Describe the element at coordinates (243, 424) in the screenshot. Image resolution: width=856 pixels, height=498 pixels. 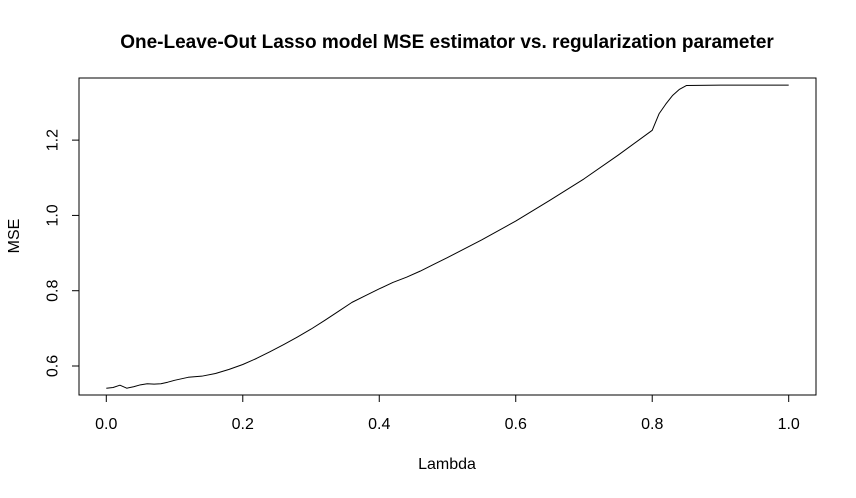
I see `x-tick-label: 0.2` at that location.